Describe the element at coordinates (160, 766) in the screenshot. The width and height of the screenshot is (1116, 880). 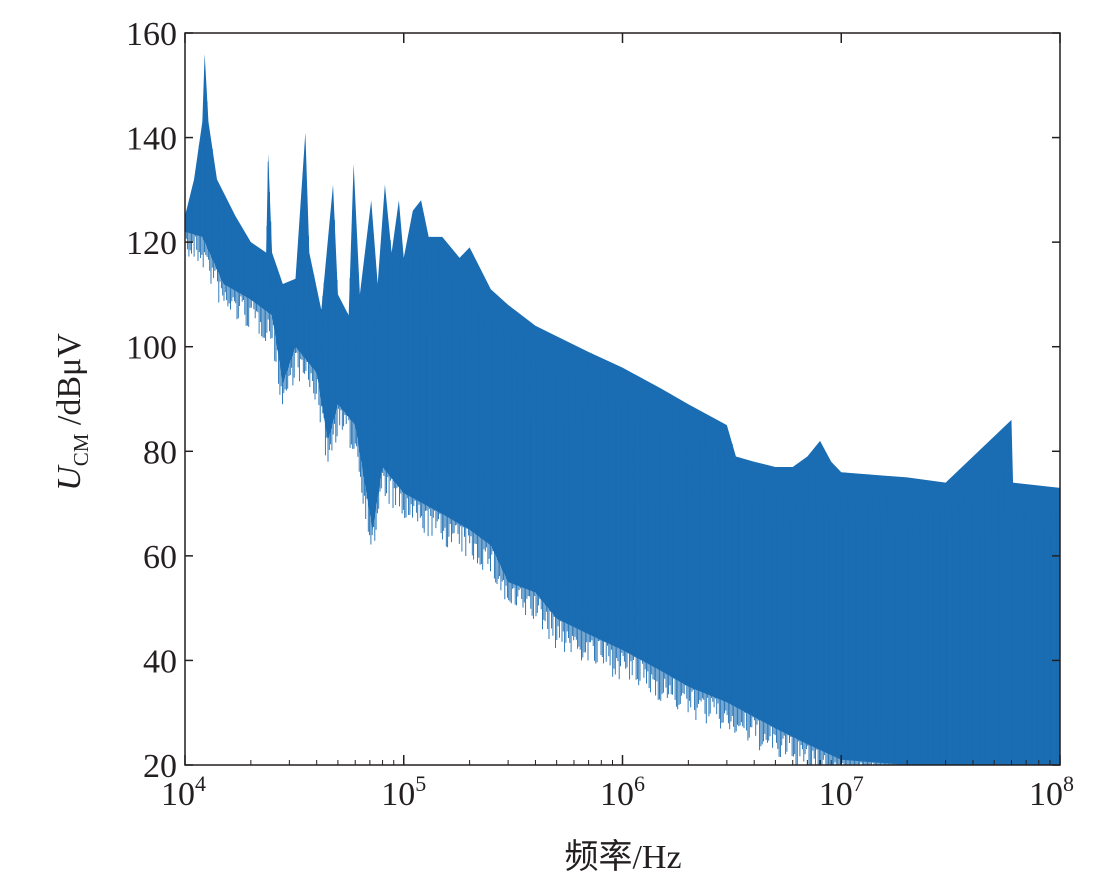
I see `y-tick-label: 20` at that location.